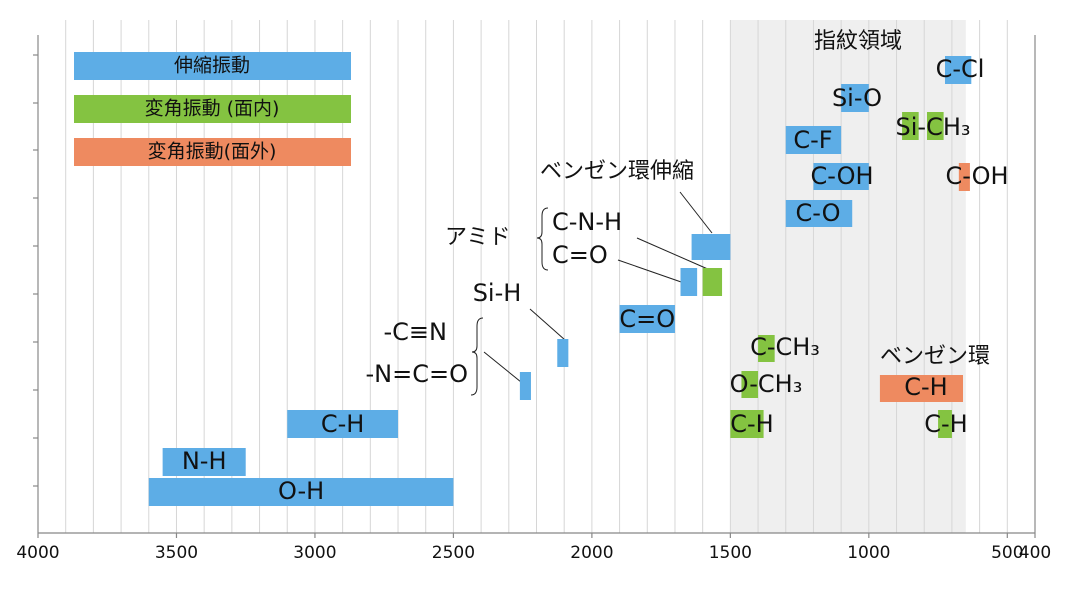 This screenshot has width=1079, height=596. Describe the element at coordinates (730, 553) in the screenshot. I see `x-tick-label: 1500` at that location.